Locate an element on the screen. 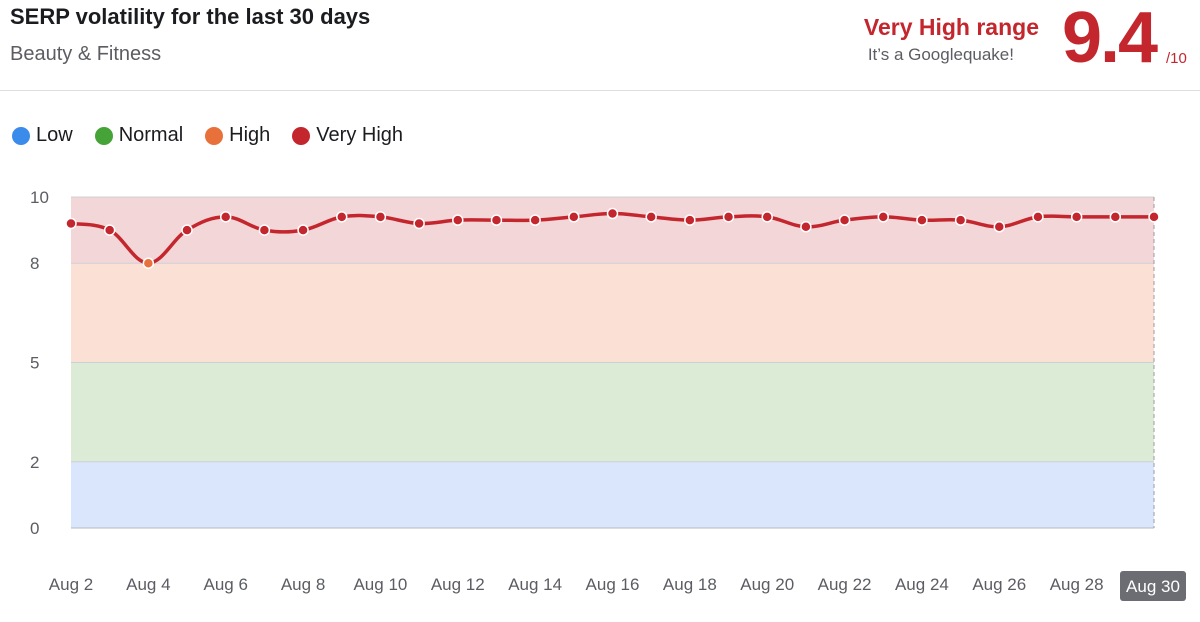 The image size is (1200, 622). legend-item-low: Low is located at coordinates (42, 135).